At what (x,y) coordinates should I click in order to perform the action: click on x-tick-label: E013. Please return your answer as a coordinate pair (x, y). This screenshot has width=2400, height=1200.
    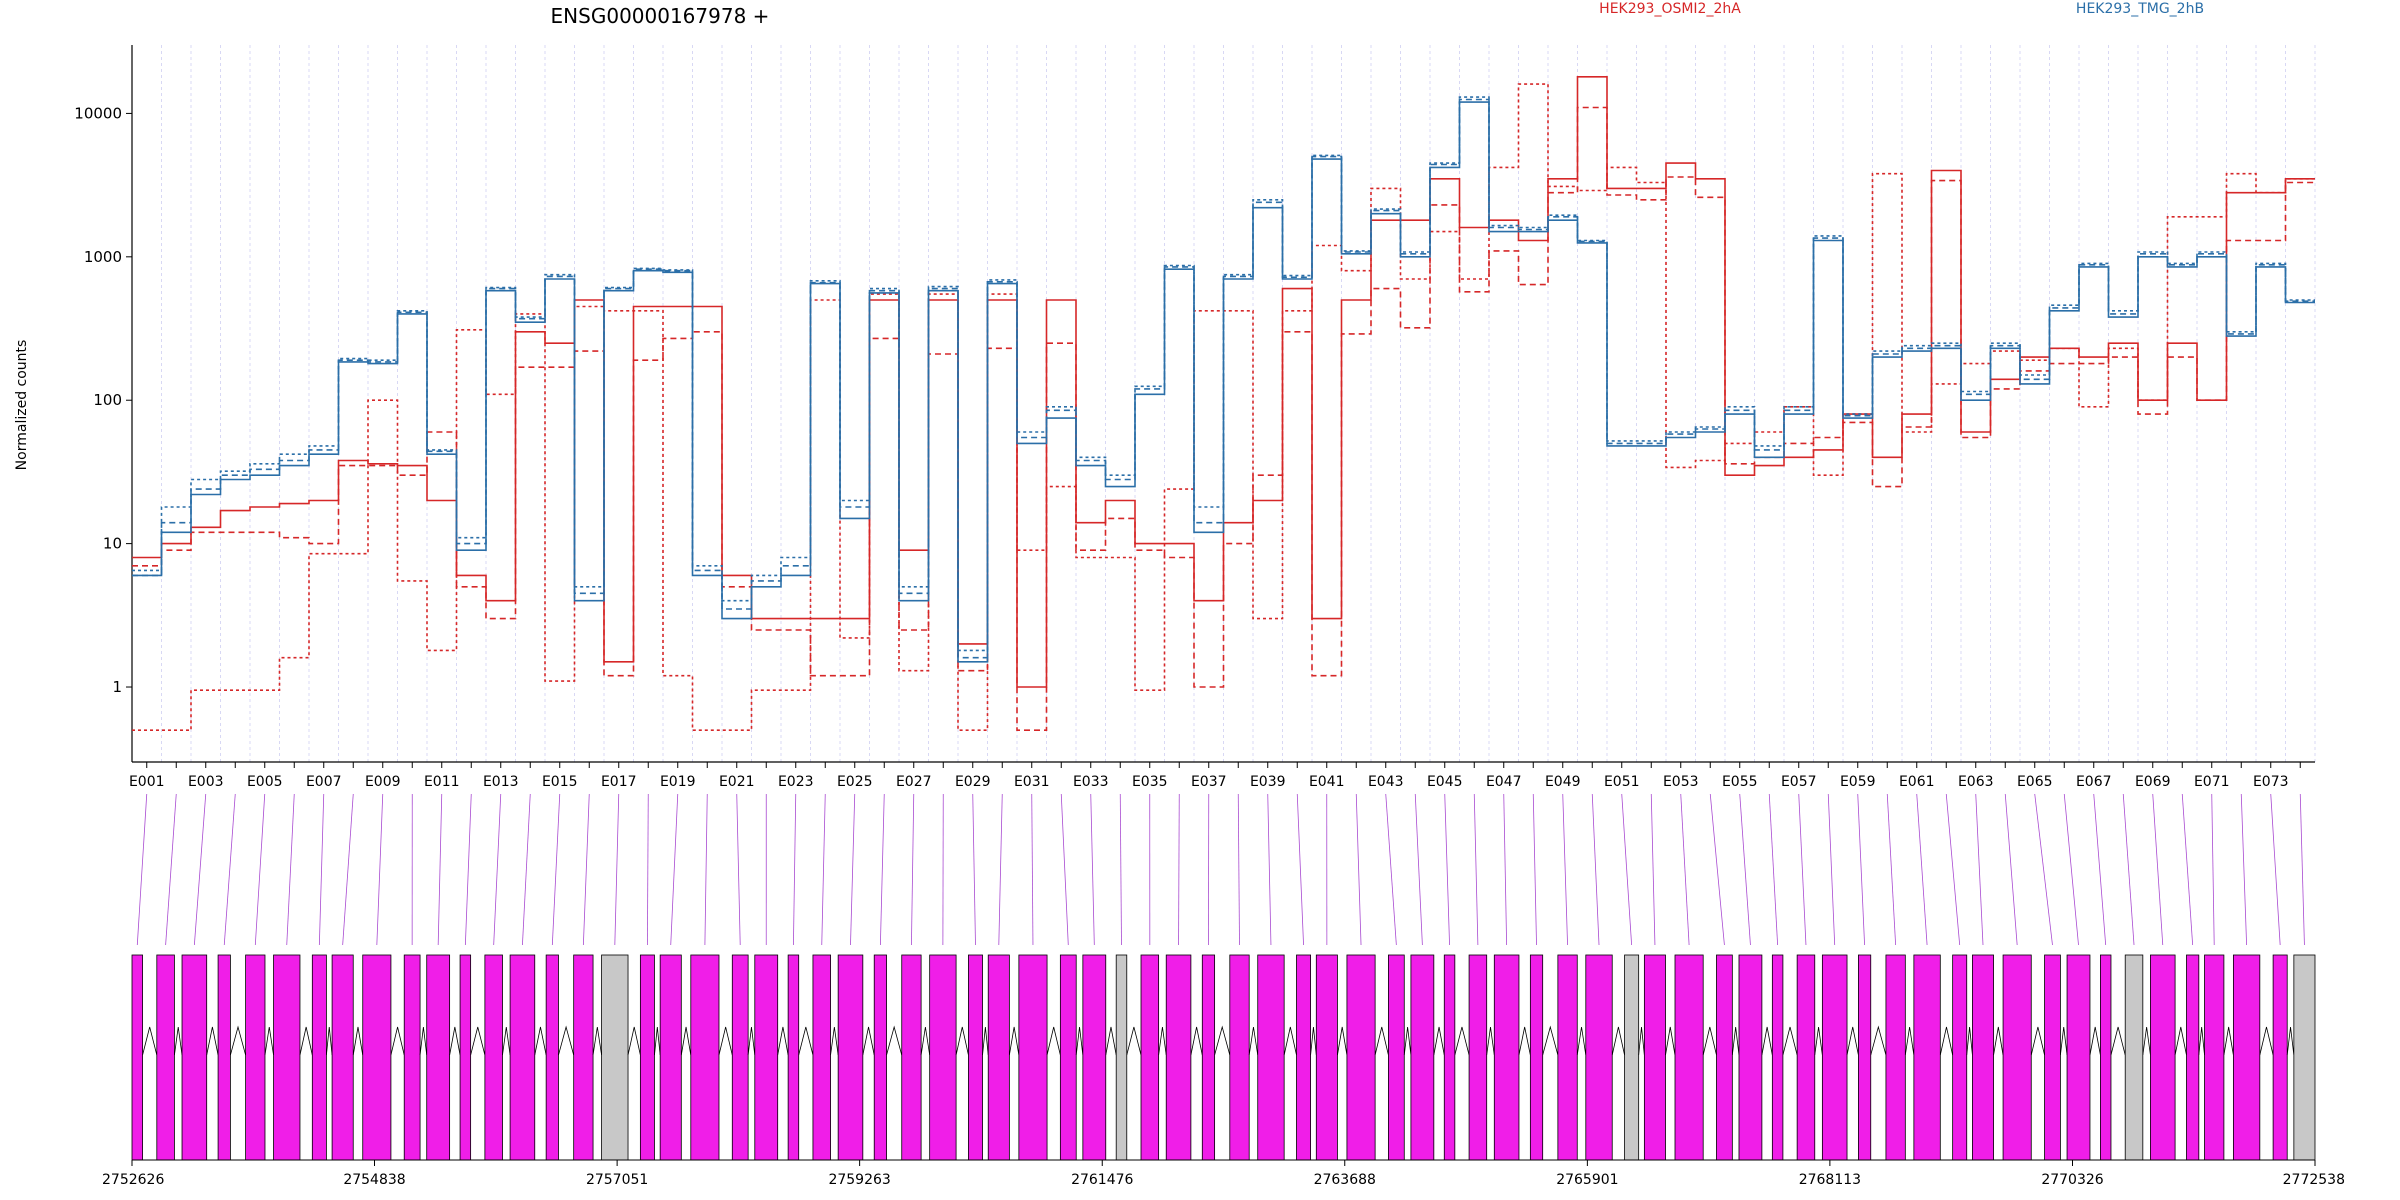
    Looking at the image, I should click on (501, 782).